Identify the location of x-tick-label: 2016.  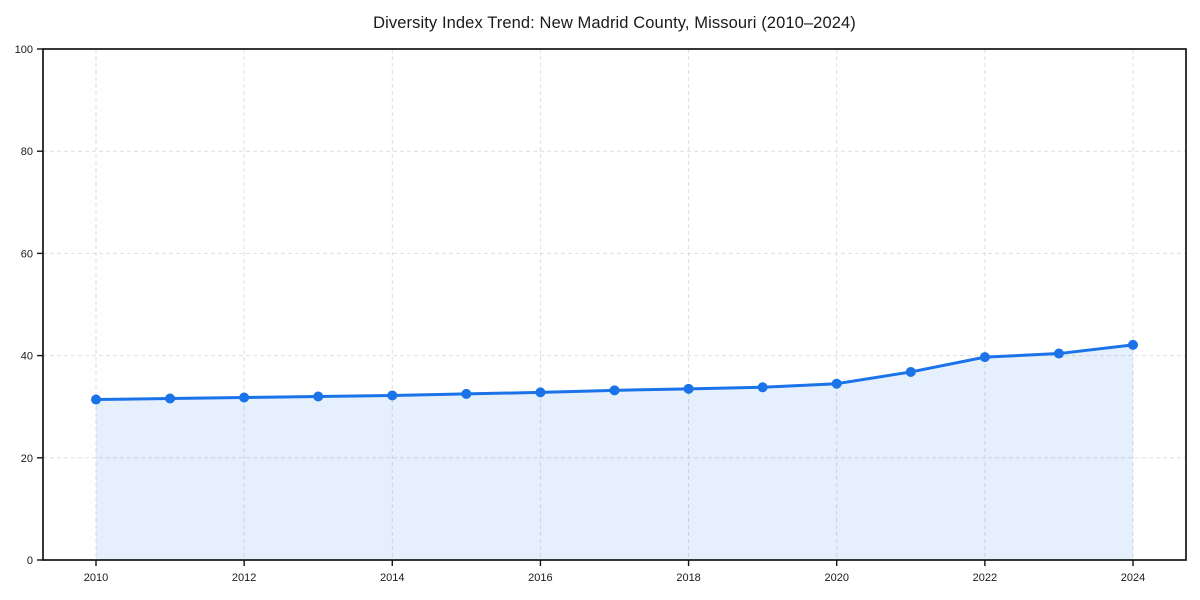
(540, 578).